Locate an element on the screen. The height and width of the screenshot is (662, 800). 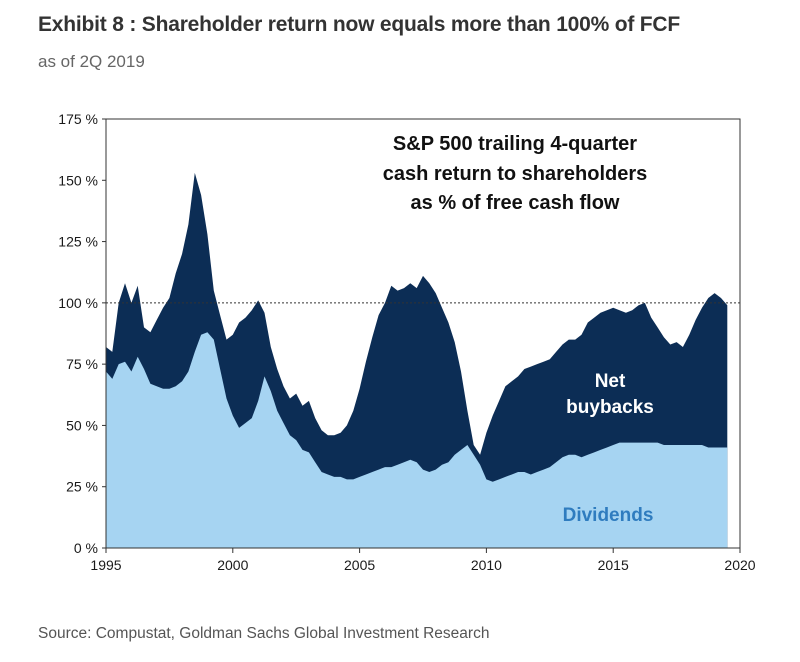
chart-subtitle: as of 2Q 2019 is located at coordinates (91, 61).